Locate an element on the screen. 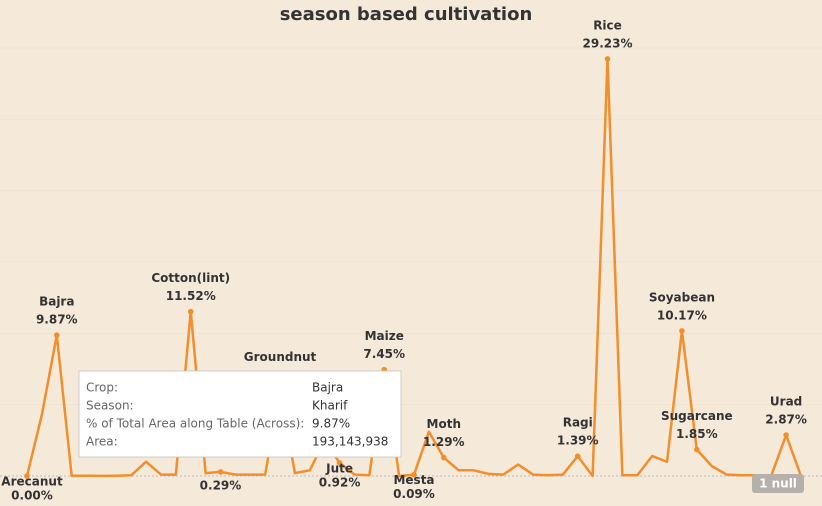  tooltip-key: Season: is located at coordinates (110, 406).